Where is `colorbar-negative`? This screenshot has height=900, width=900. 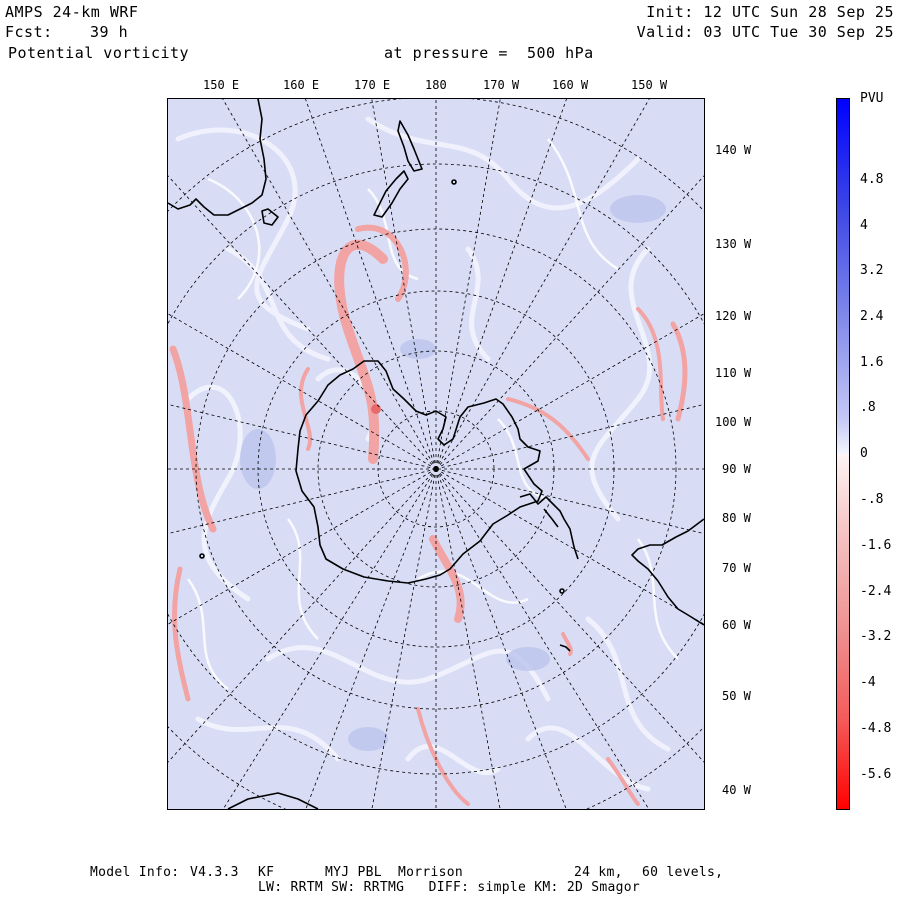
colorbar-negative is located at coordinates (843, 631).